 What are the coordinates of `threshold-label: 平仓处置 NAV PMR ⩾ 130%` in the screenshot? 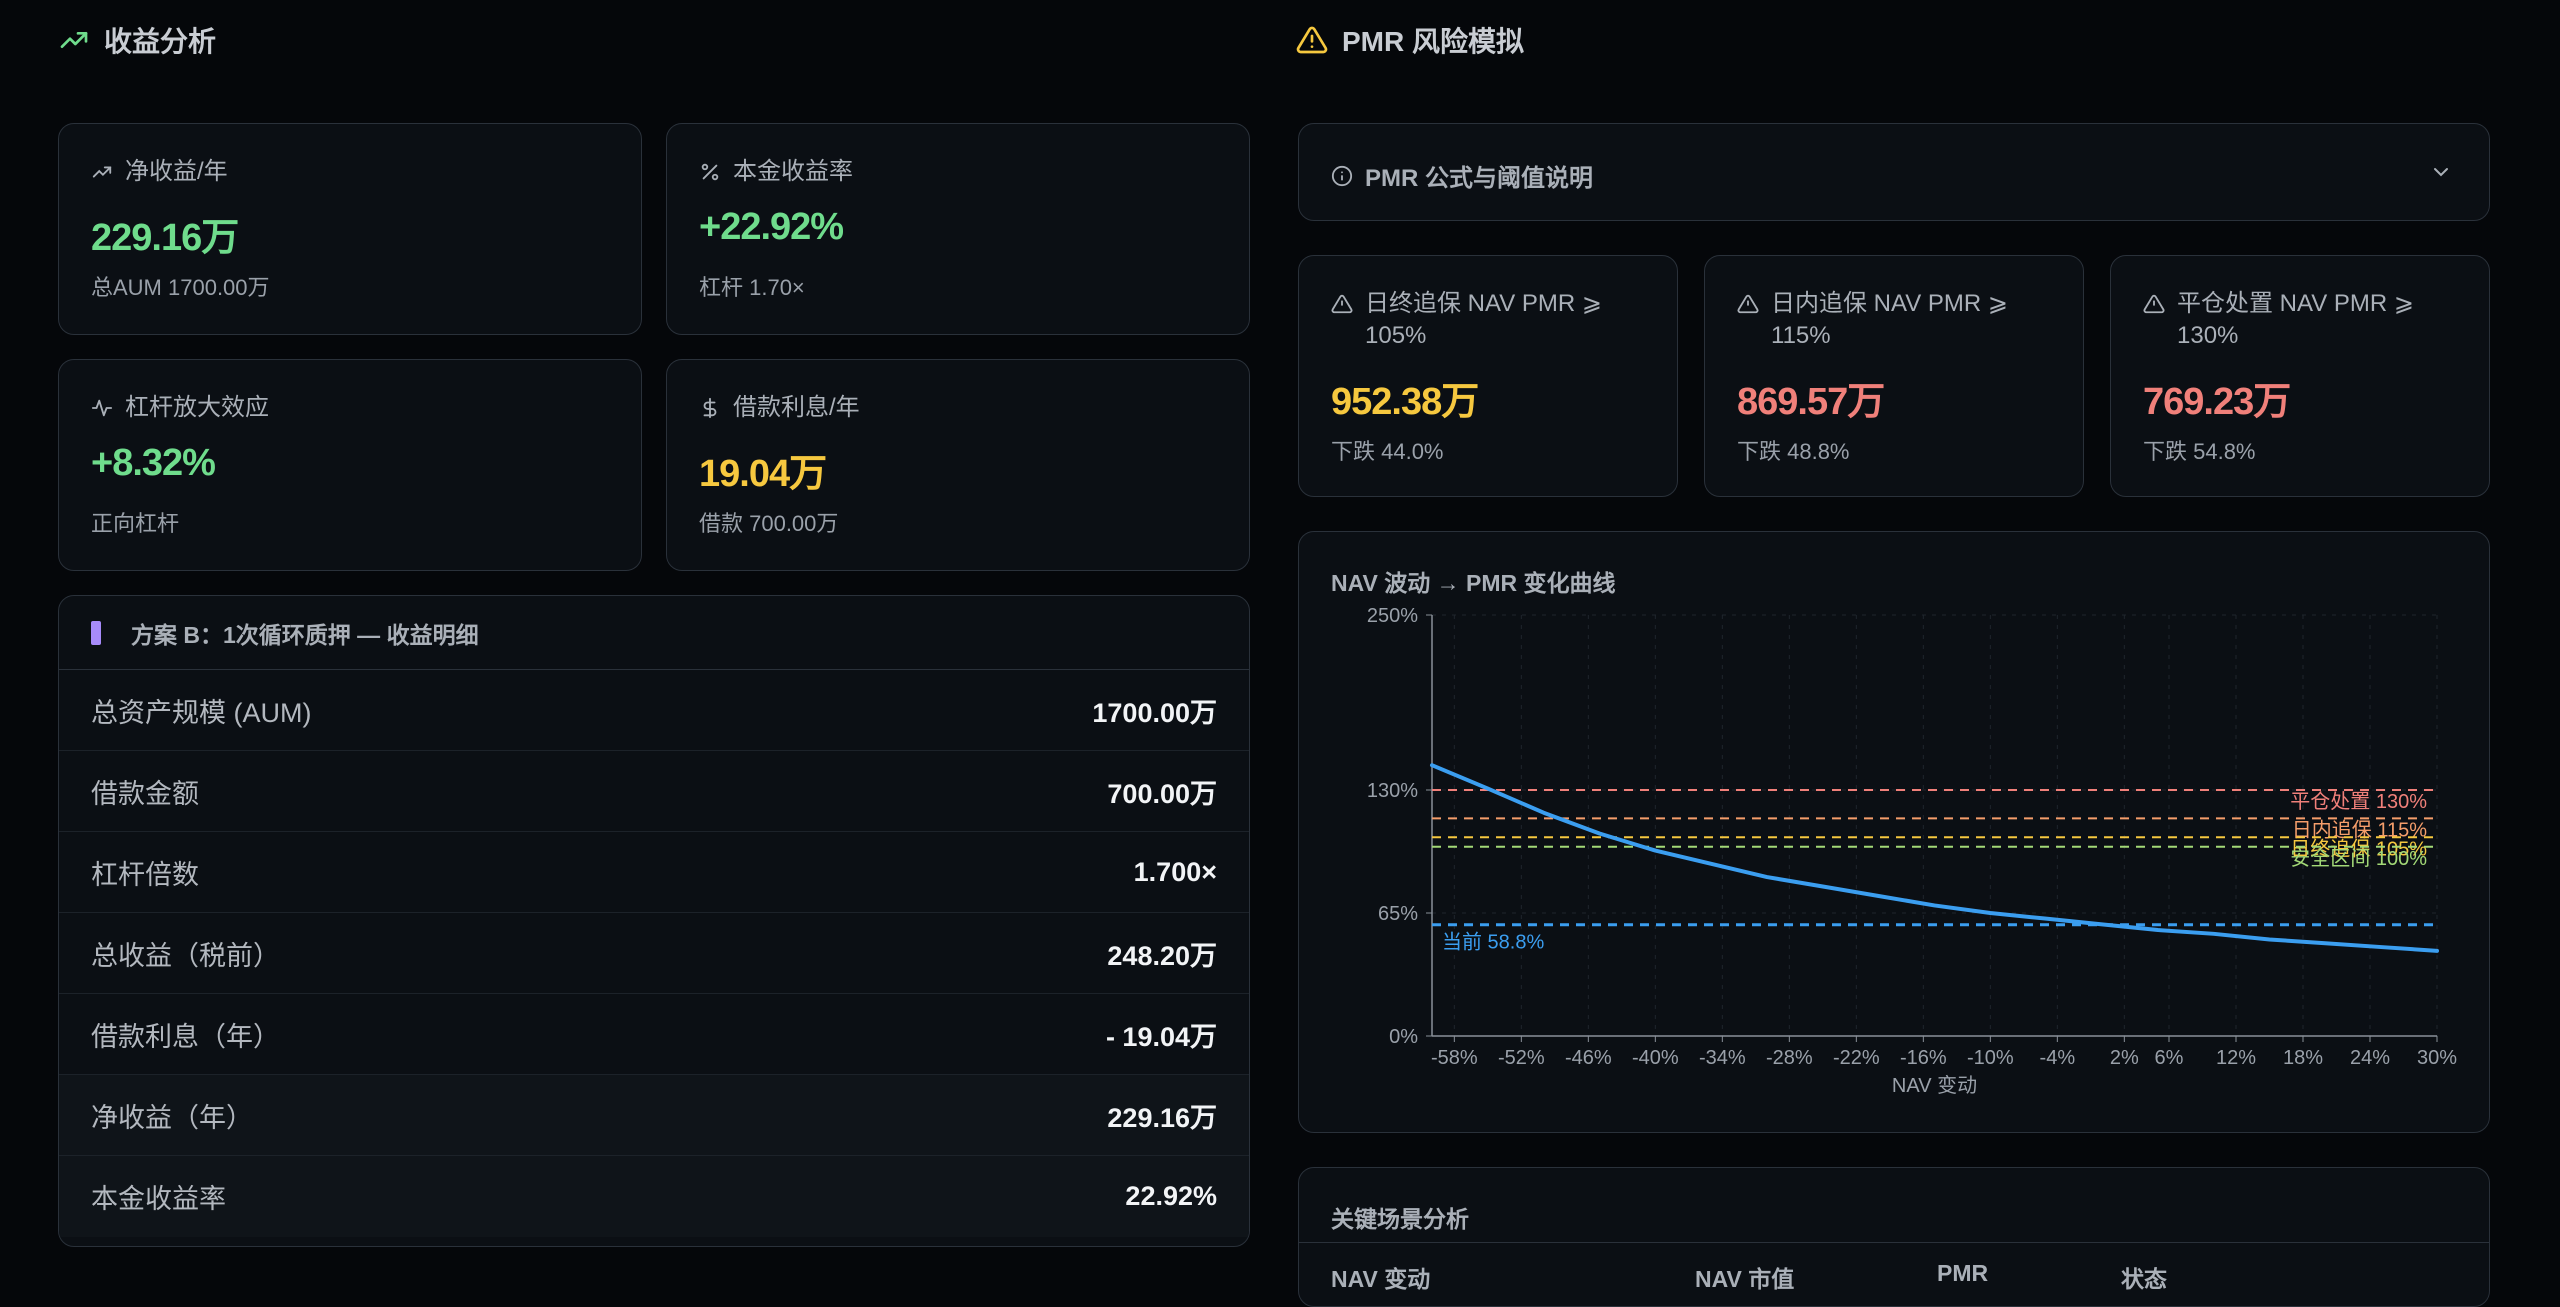 It's located at (2296, 319).